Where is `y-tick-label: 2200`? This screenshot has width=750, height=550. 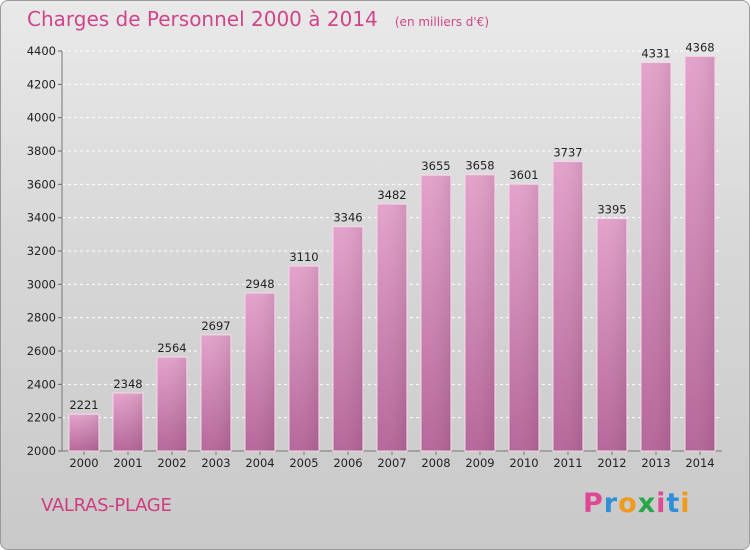
y-tick-label: 2200 is located at coordinates (41, 418).